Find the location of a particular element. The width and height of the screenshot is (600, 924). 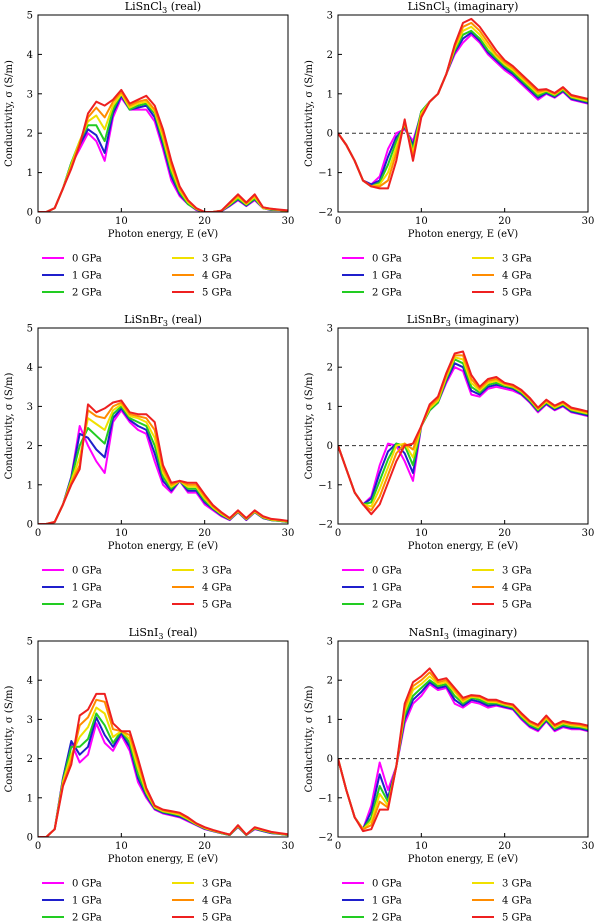

series-line-4-gpa is located at coordinates (463, 104).